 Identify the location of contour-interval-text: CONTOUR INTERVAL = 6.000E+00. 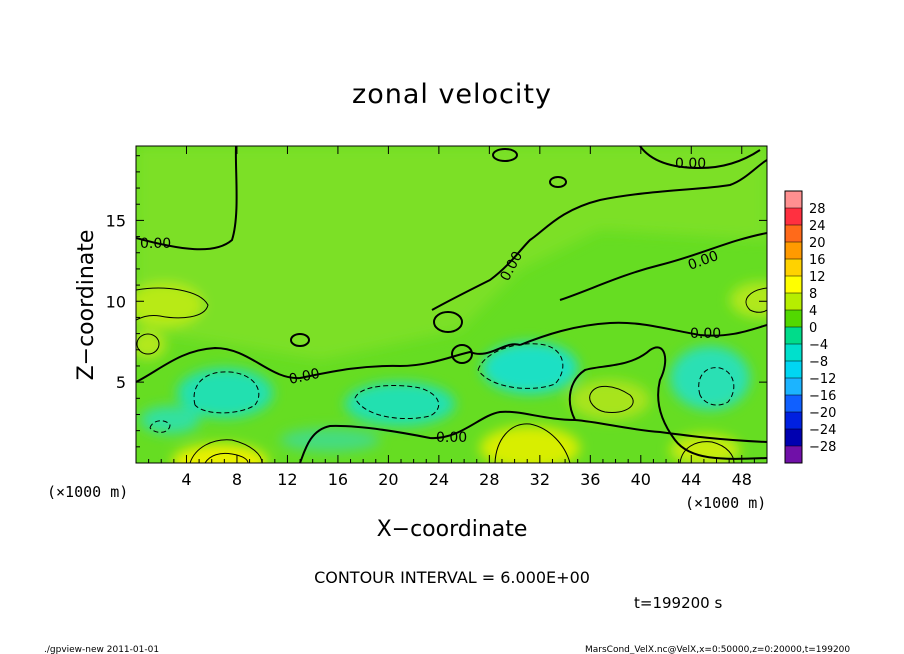
(452, 577).